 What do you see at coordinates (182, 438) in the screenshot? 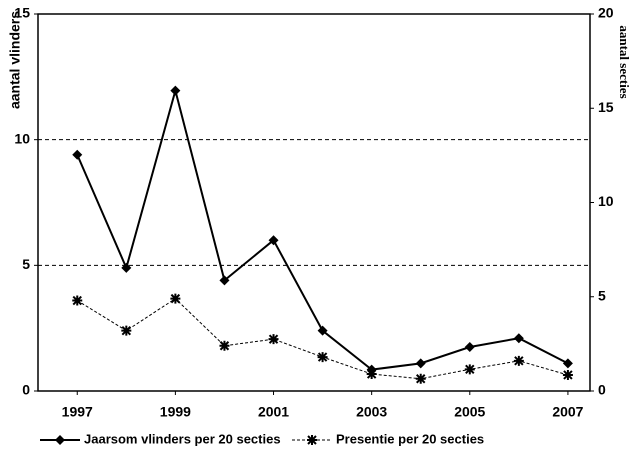
I see `legend-label: Jaarsom vlinders per 20 secties` at bounding box center [182, 438].